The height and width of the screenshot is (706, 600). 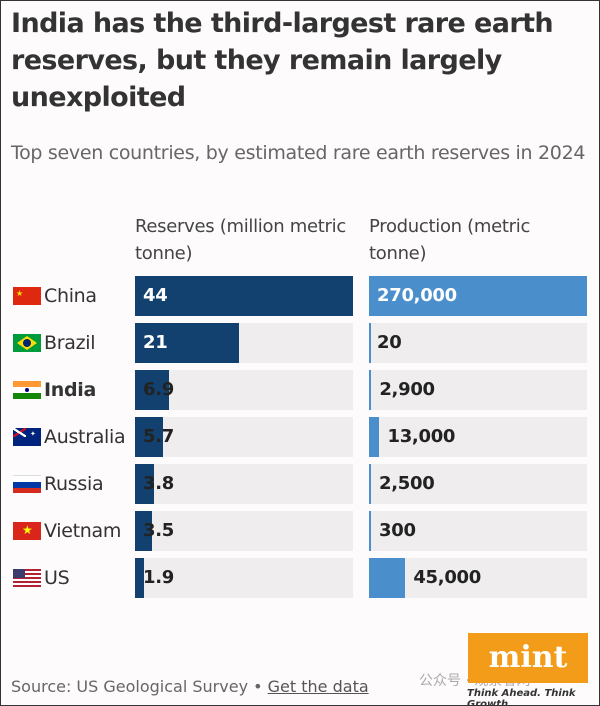 What do you see at coordinates (70, 343) in the screenshot?
I see `country-name: Brazil` at bounding box center [70, 343].